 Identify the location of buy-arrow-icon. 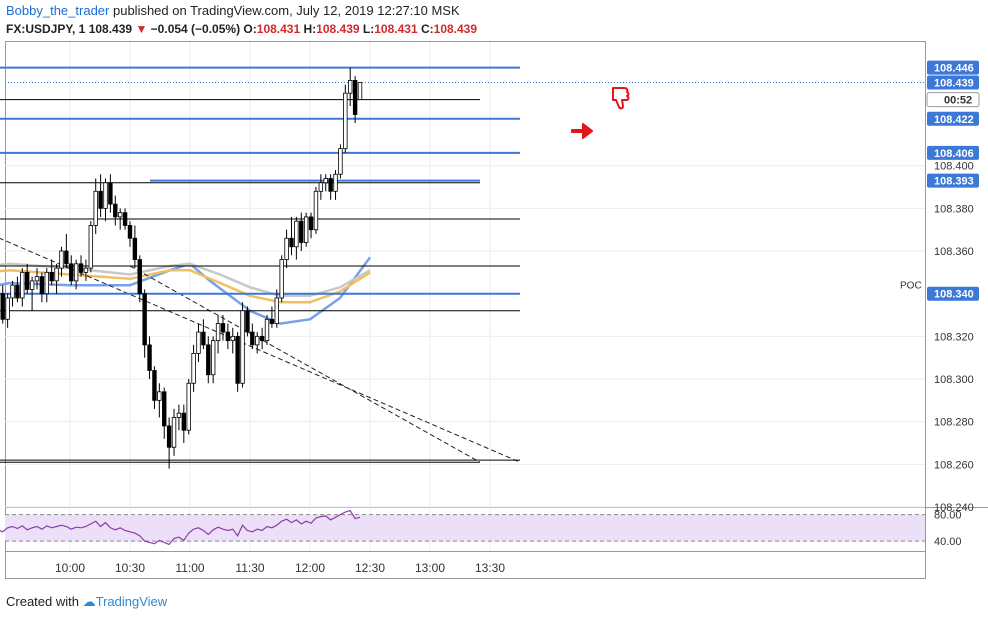
(582, 131).